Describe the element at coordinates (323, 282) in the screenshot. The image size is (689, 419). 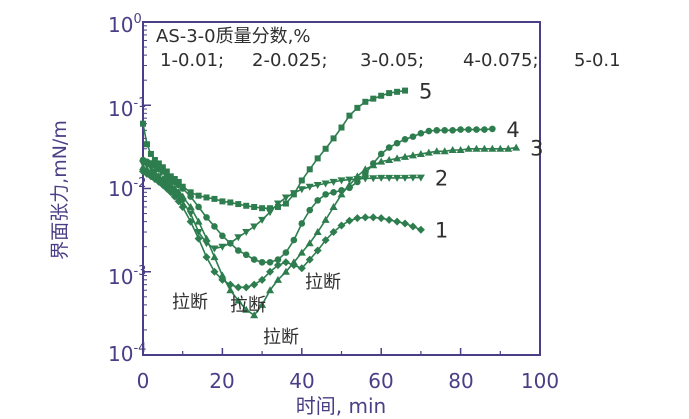
I see `break-annotation: 拉断` at that location.